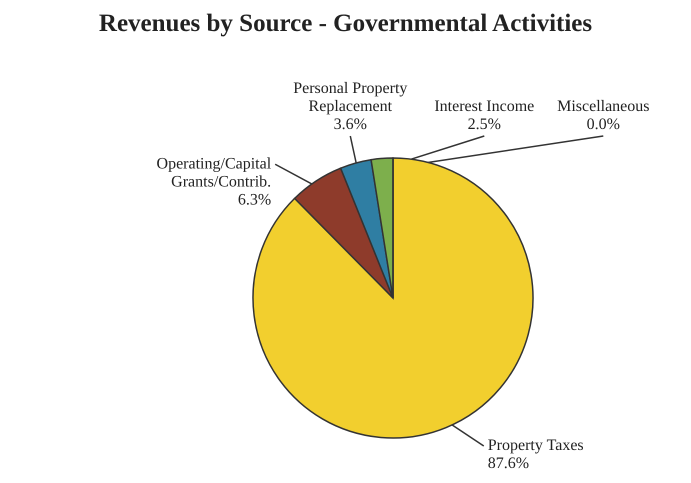  I want to click on text: 0.0%, so click(603, 124).